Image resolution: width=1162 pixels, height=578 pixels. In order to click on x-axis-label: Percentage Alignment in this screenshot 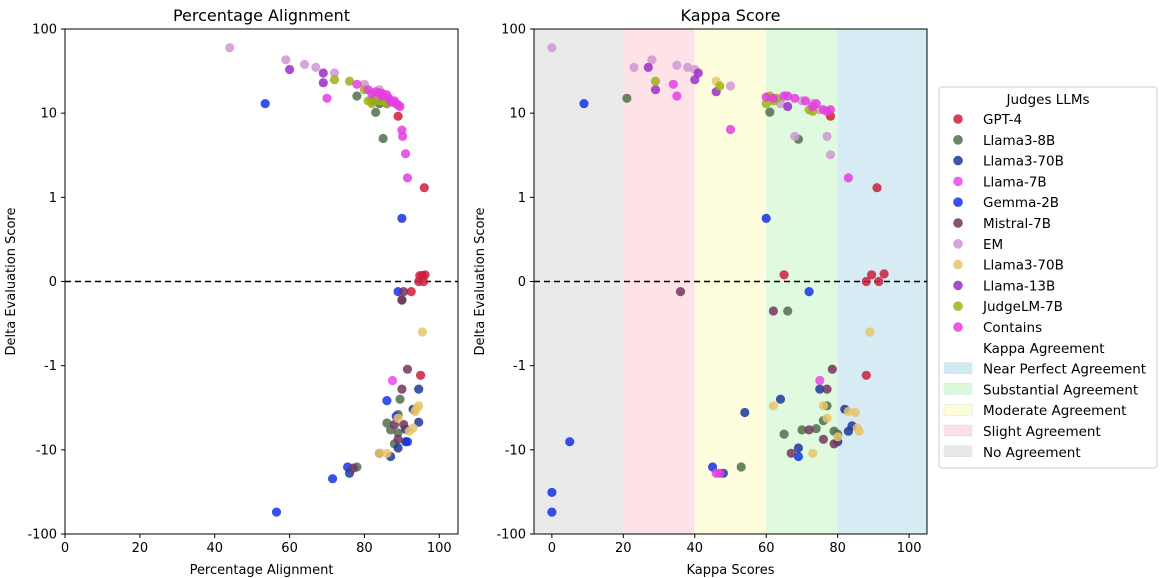, I will do `click(262, 570)`.